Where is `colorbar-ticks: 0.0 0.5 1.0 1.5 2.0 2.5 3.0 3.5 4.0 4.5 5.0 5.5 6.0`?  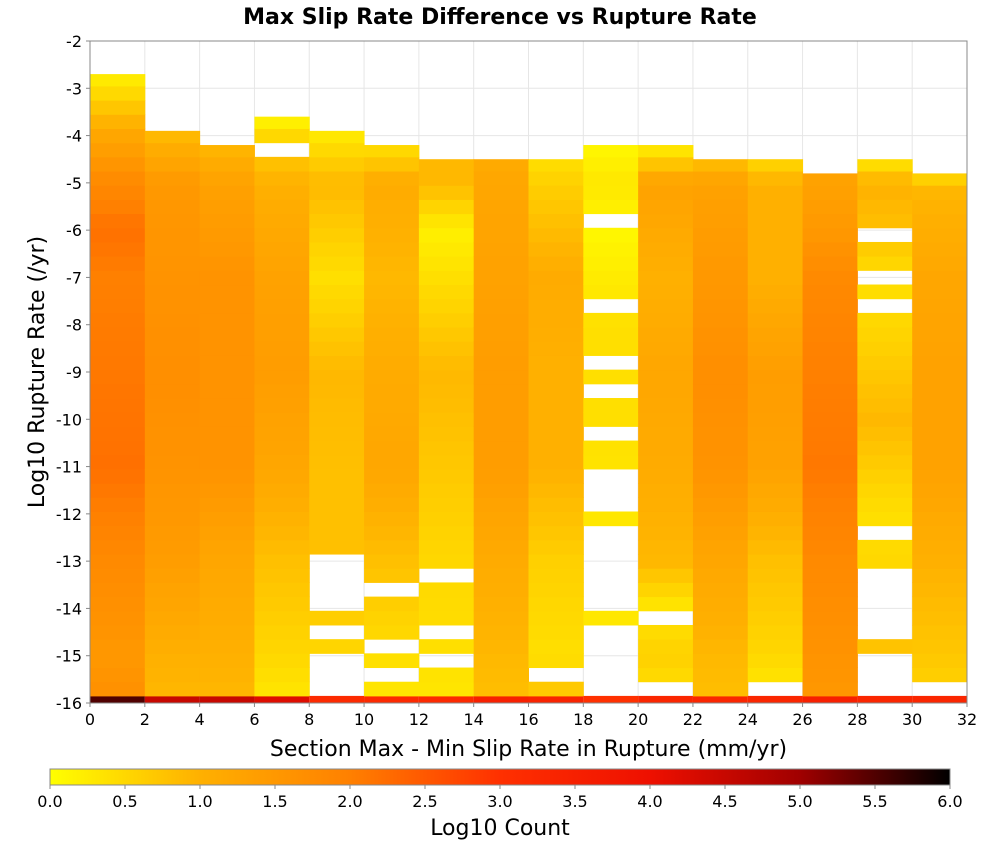
colorbar-ticks: 0.0 0.5 1.0 1.5 2.0 2.5 3.0 3.5 4.0 4.5 5.0 5.5 6.0 is located at coordinates (500, 798).